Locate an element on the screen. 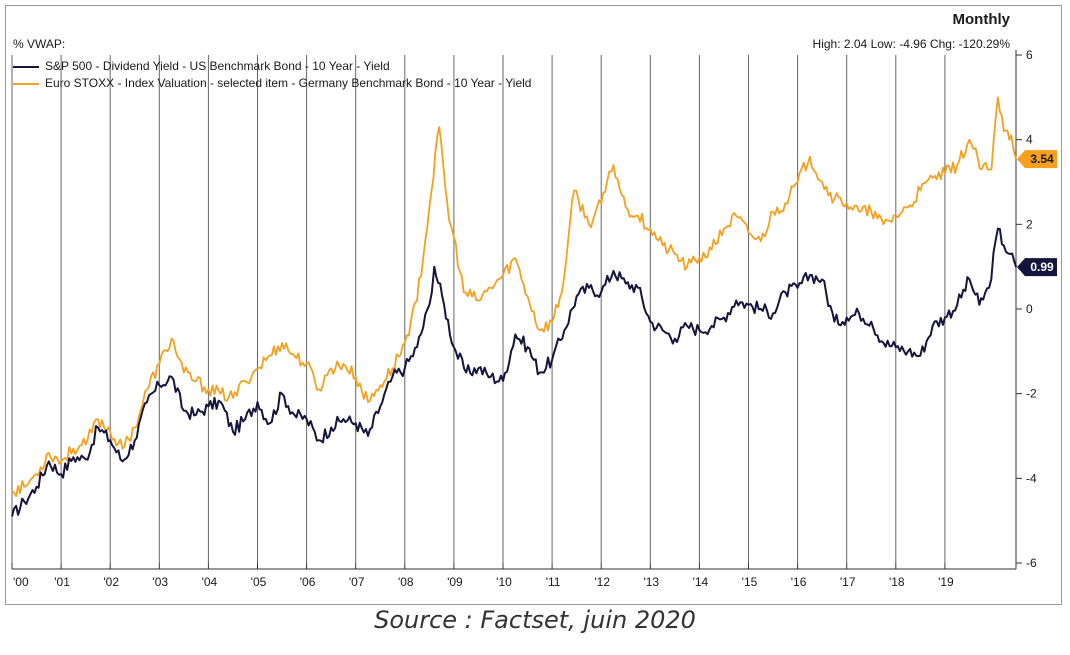 The height and width of the screenshot is (655, 1070). x-tick-label-0: '00 is located at coordinates (21, 582).